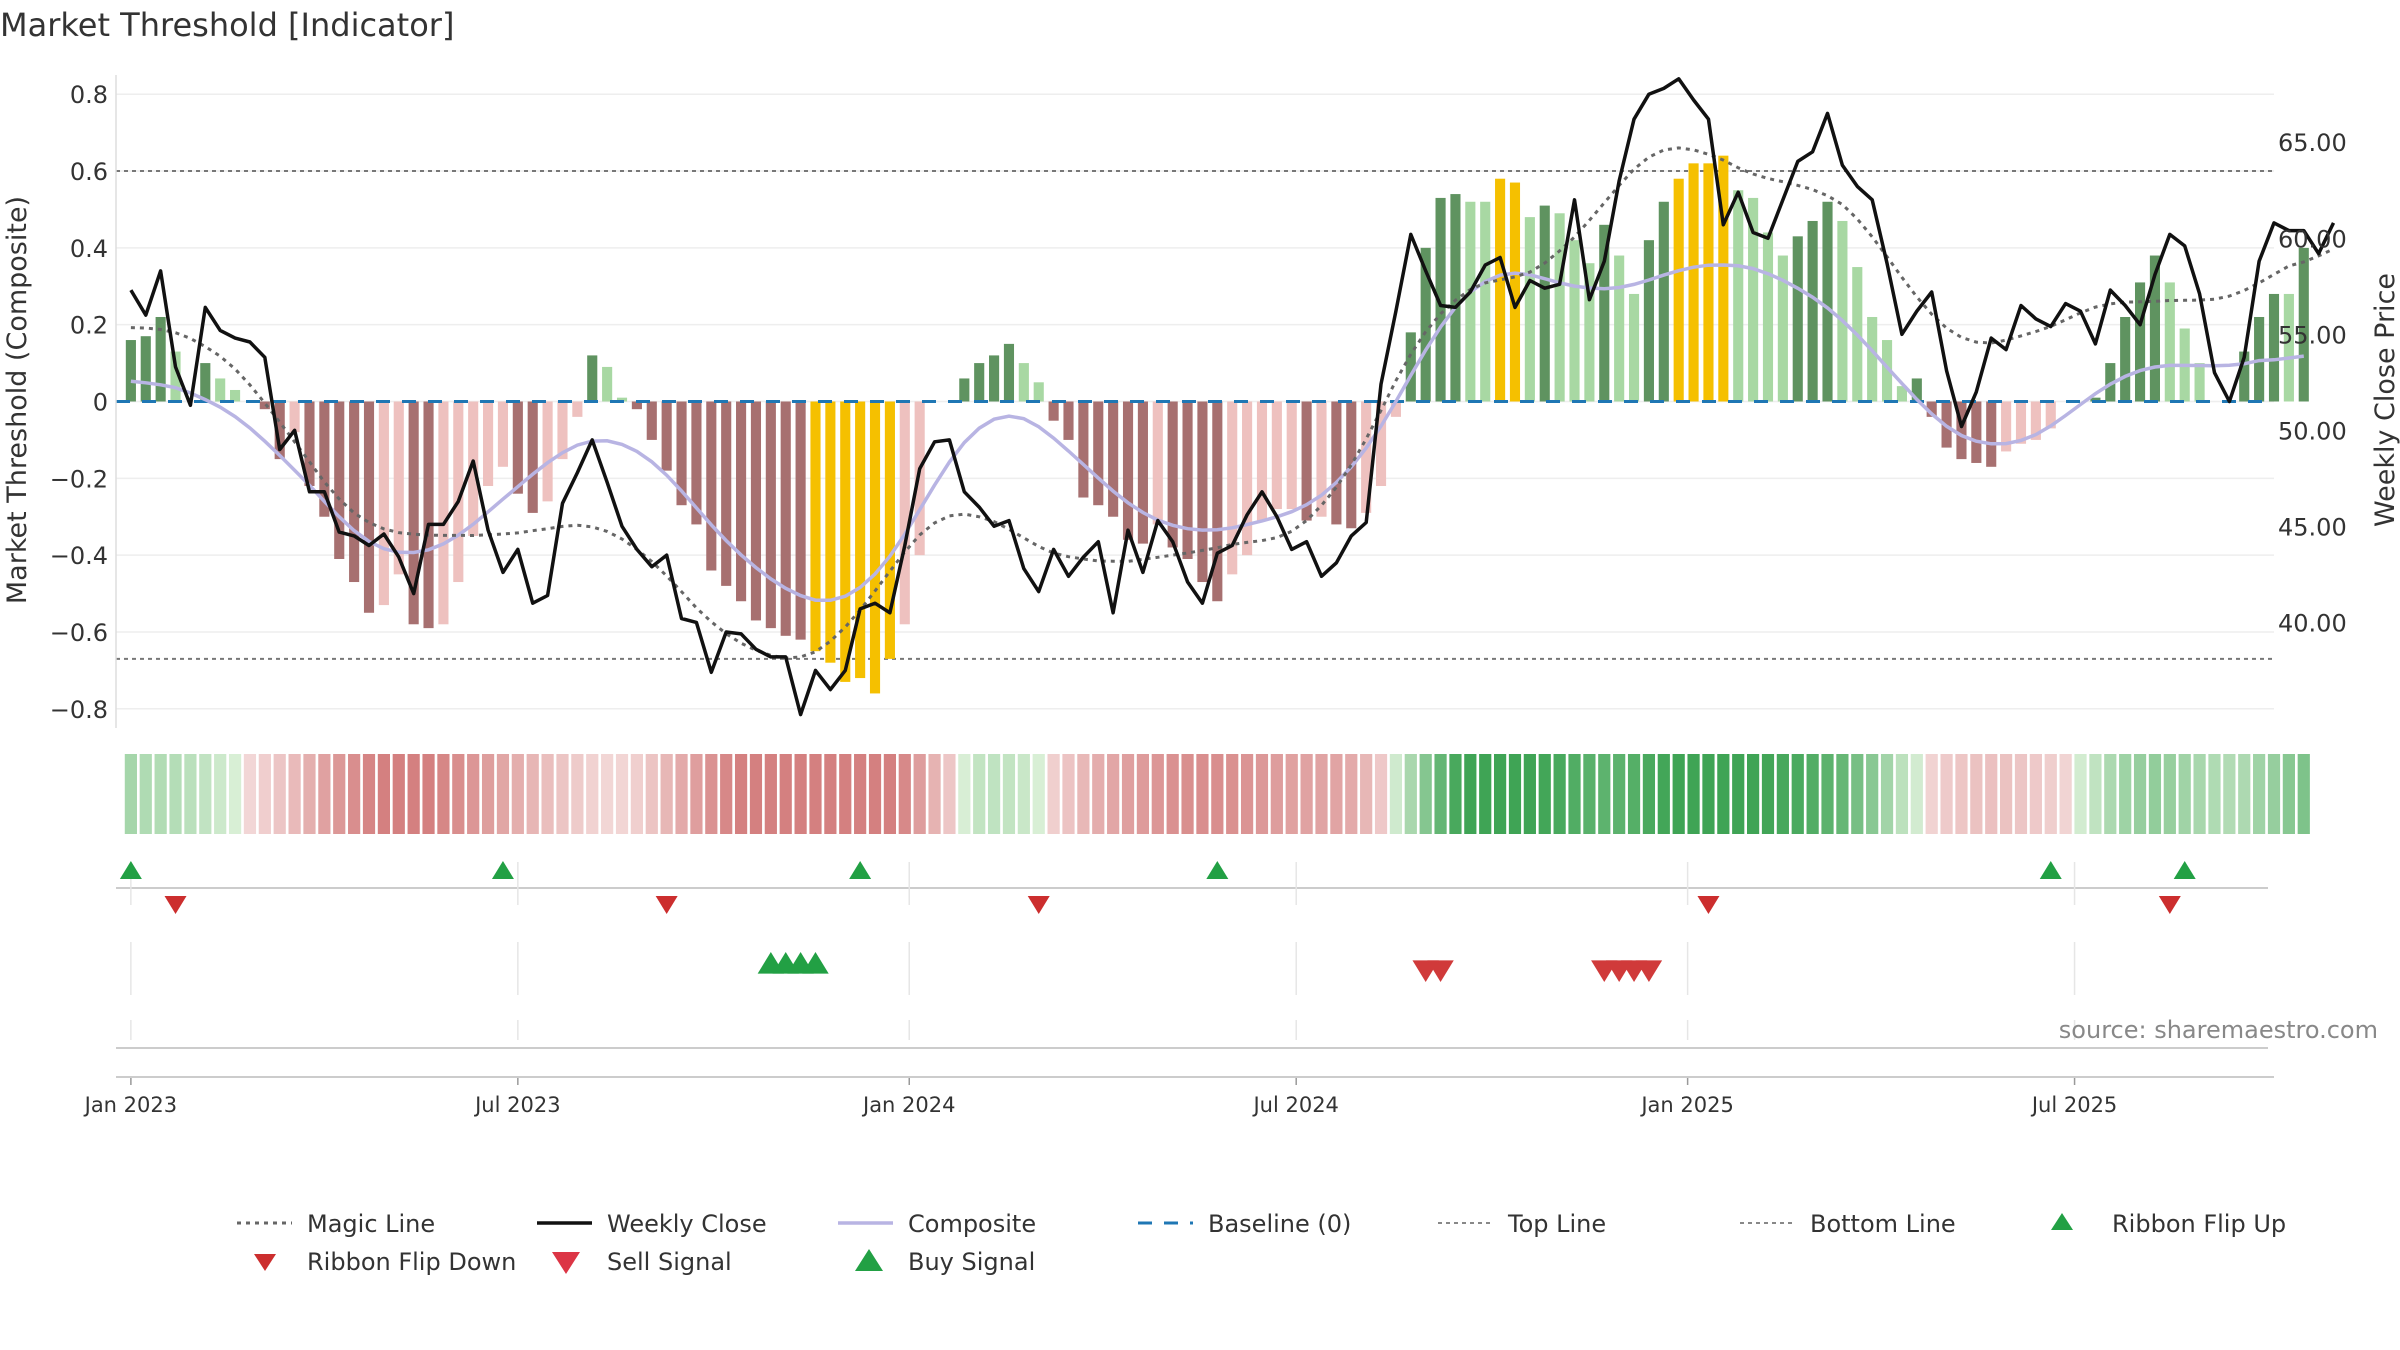  Describe the element at coordinates (937, 1224) in the screenshot. I see `legend-composite: Composite` at that location.